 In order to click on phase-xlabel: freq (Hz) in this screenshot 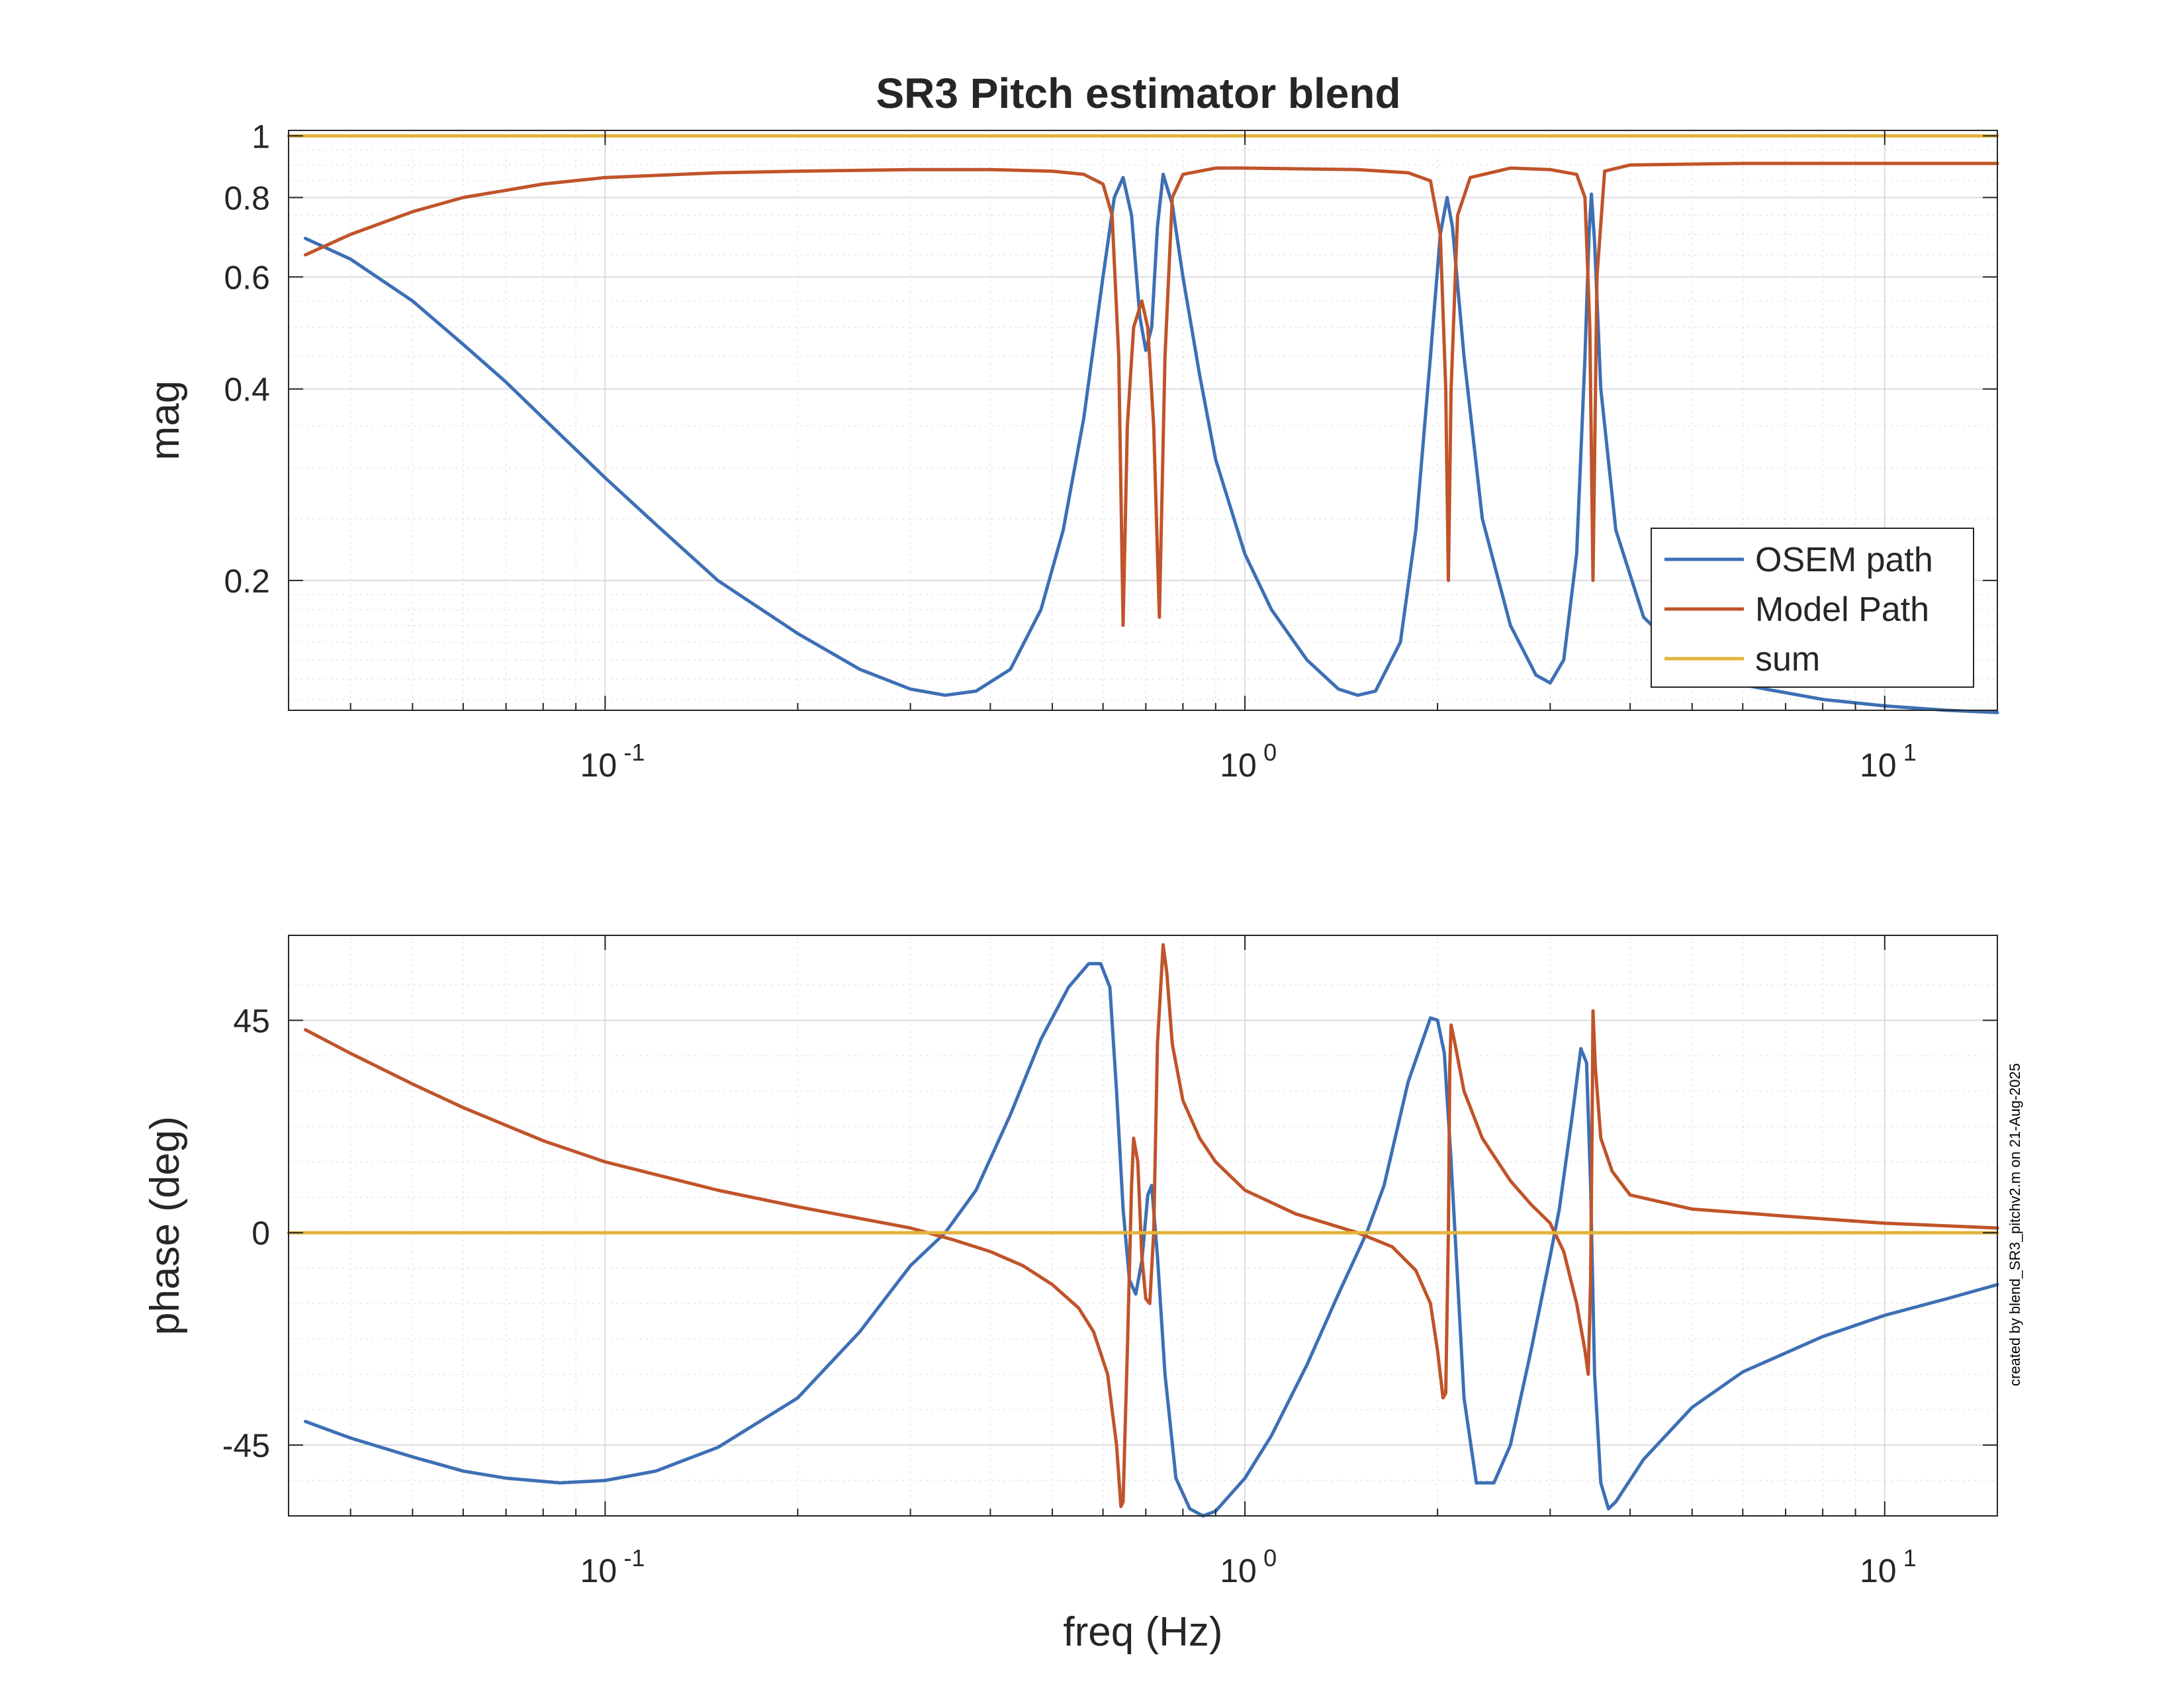, I will do `click(1142, 1632)`.